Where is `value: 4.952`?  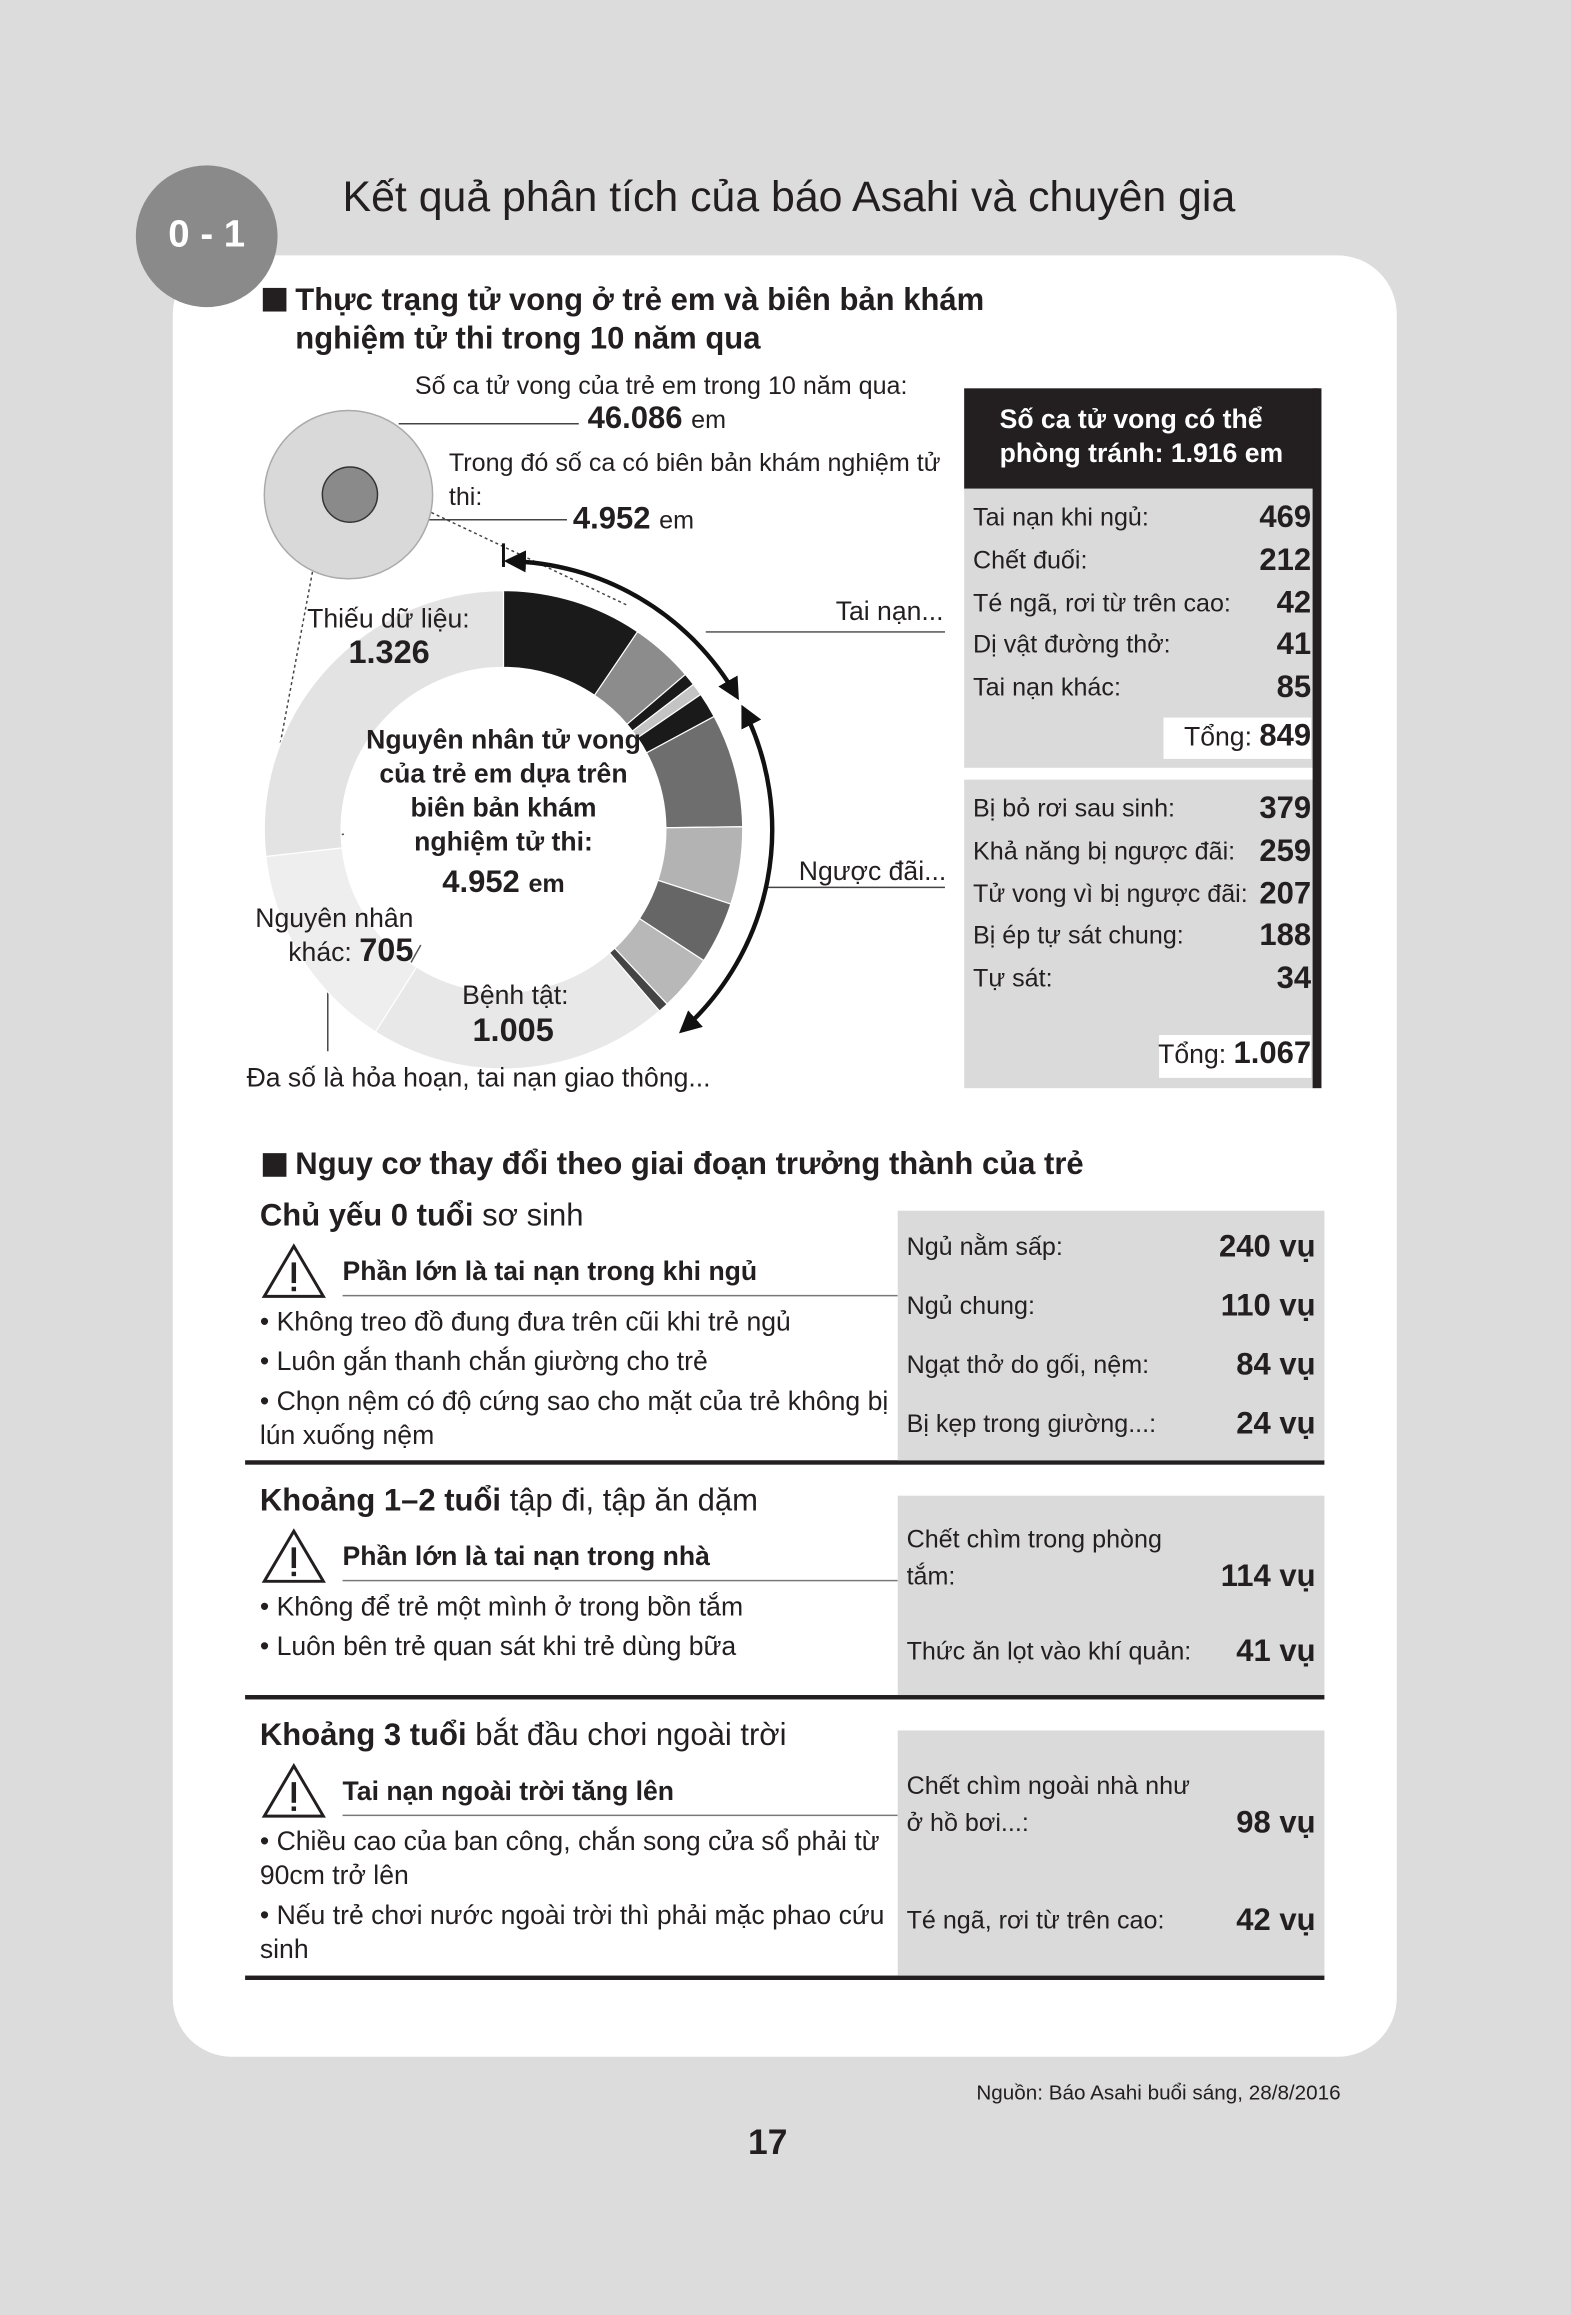 value: 4.952 is located at coordinates (481, 882).